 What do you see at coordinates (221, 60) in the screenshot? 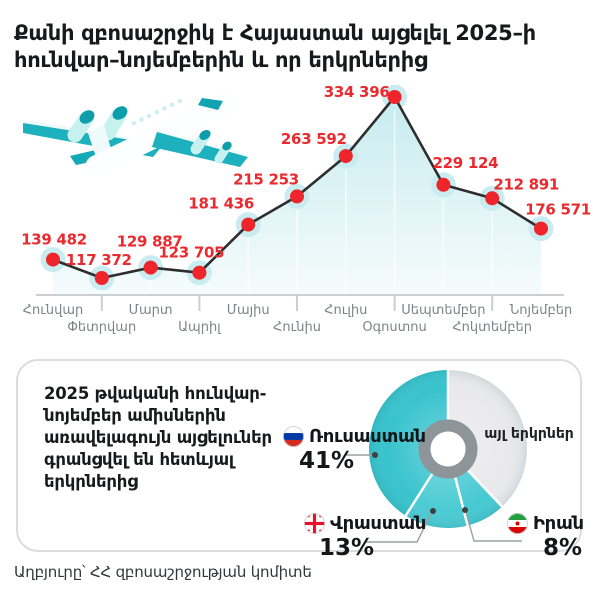
I see `title-line-2: հունվար–նոյեմբերին և որ երկրներից` at bounding box center [221, 60].